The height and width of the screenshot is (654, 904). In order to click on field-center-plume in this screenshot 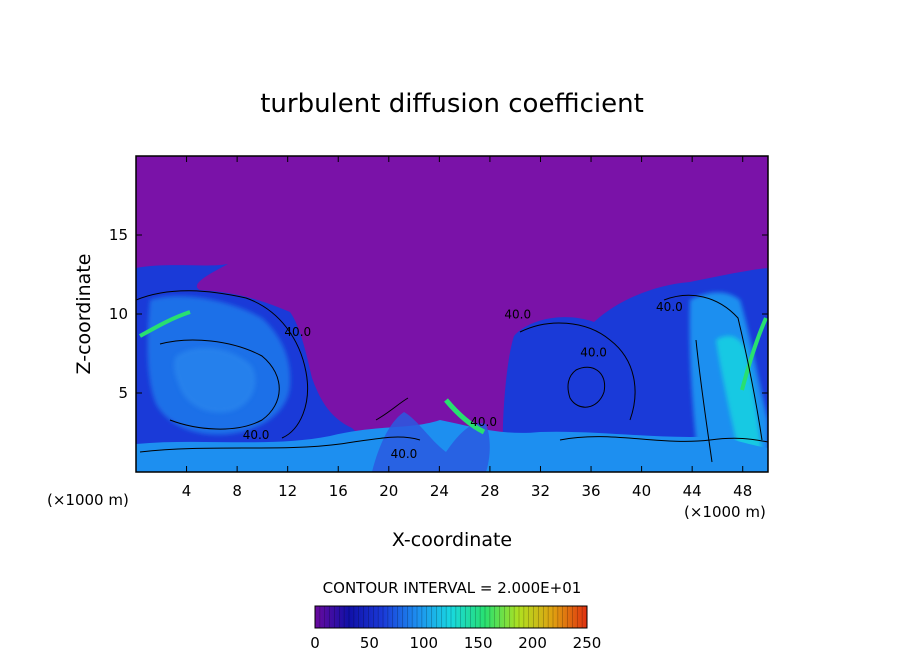, I will do `click(431, 442)`.